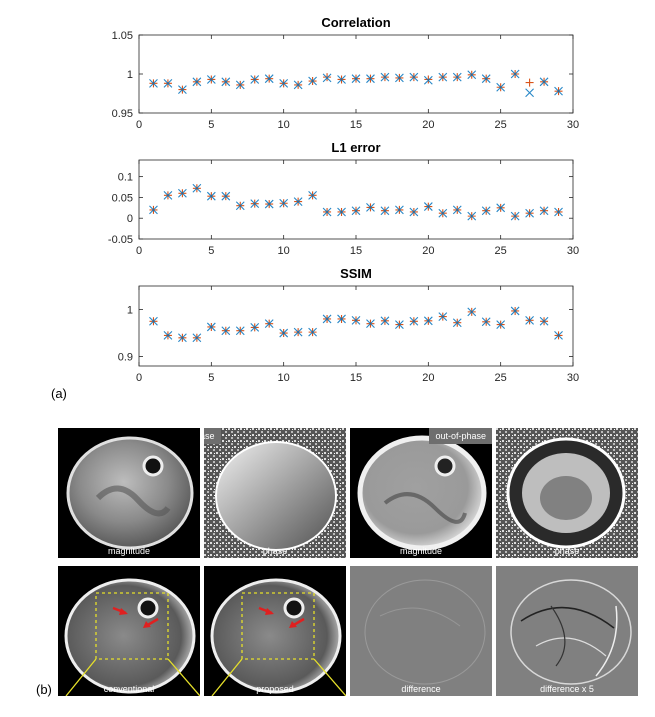  I want to click on conventional-image, so click(132, 637).